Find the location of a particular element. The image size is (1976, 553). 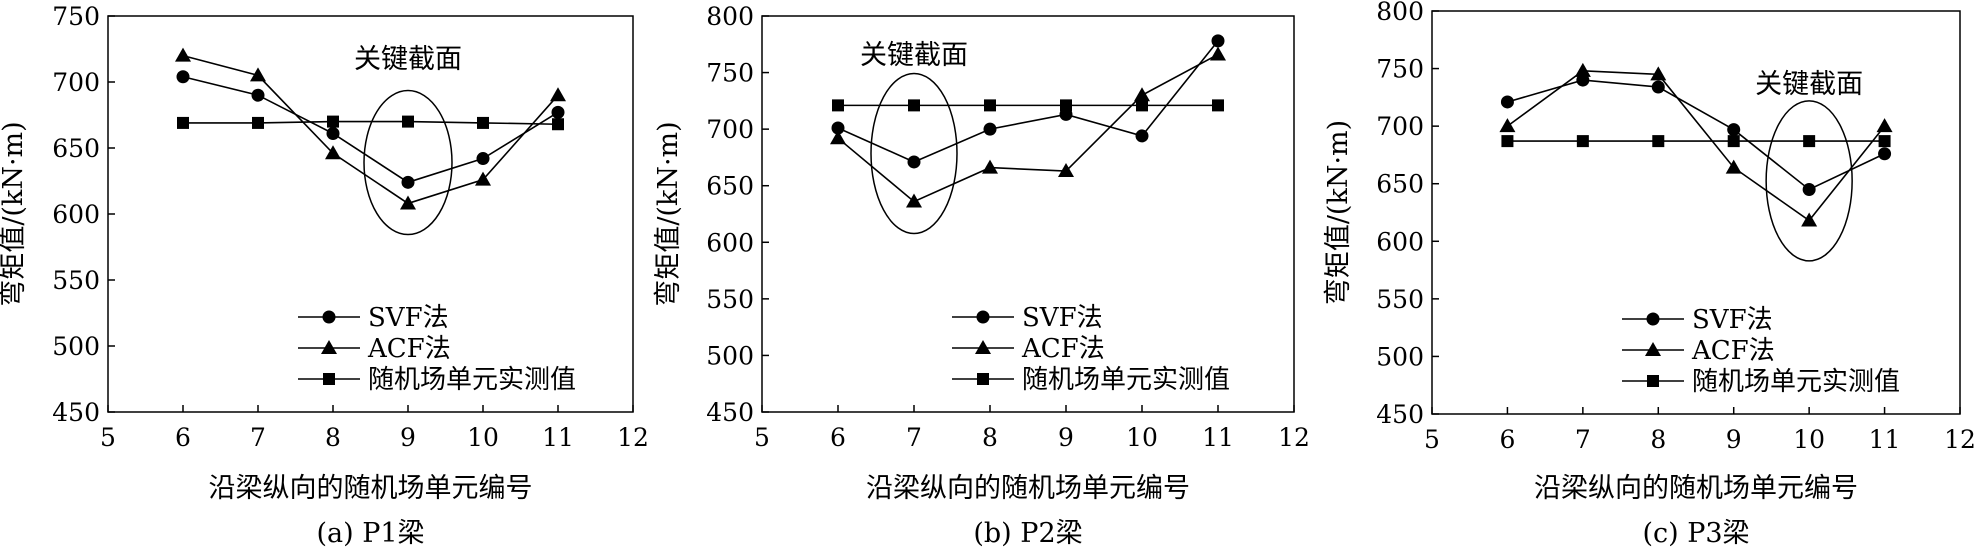

y-tick-label: 650 is located at coordinates (76, 148).